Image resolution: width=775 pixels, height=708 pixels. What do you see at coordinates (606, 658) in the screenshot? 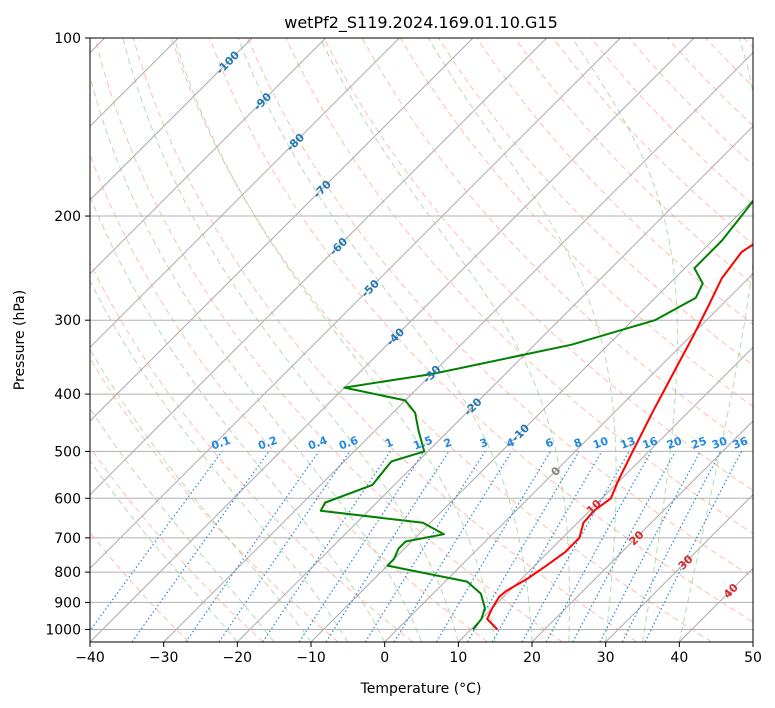
I see `x-tick-label: 30` at bounding box center [606, 658].